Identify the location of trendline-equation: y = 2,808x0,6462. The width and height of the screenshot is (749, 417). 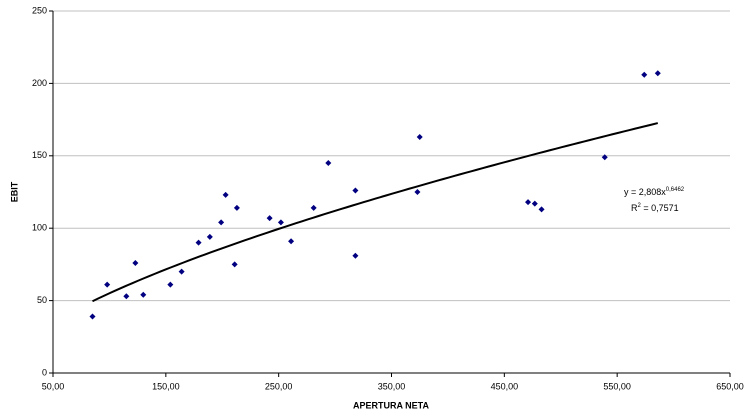
(654, 192).